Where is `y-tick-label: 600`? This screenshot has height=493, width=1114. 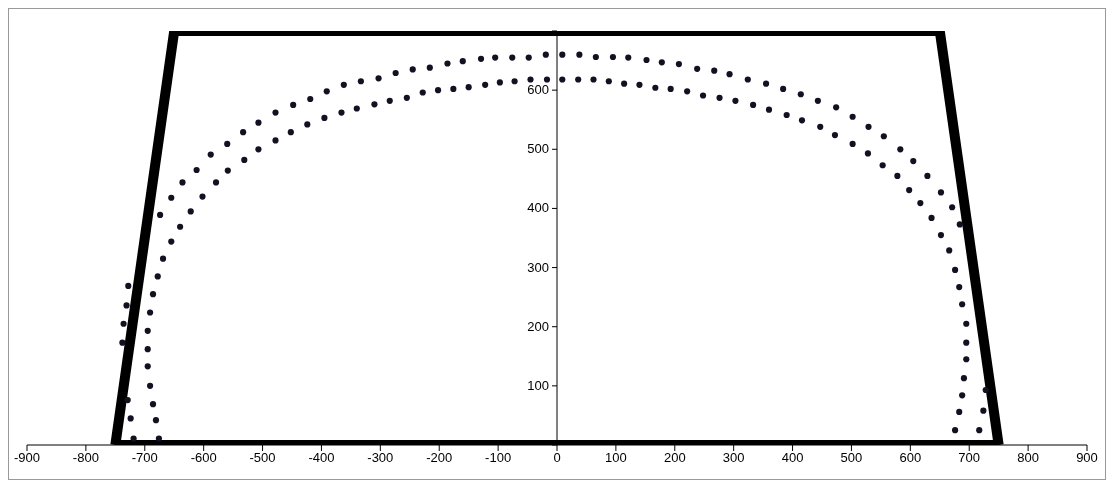
y-tick-label: 600 is located at coordinates (538, 90).